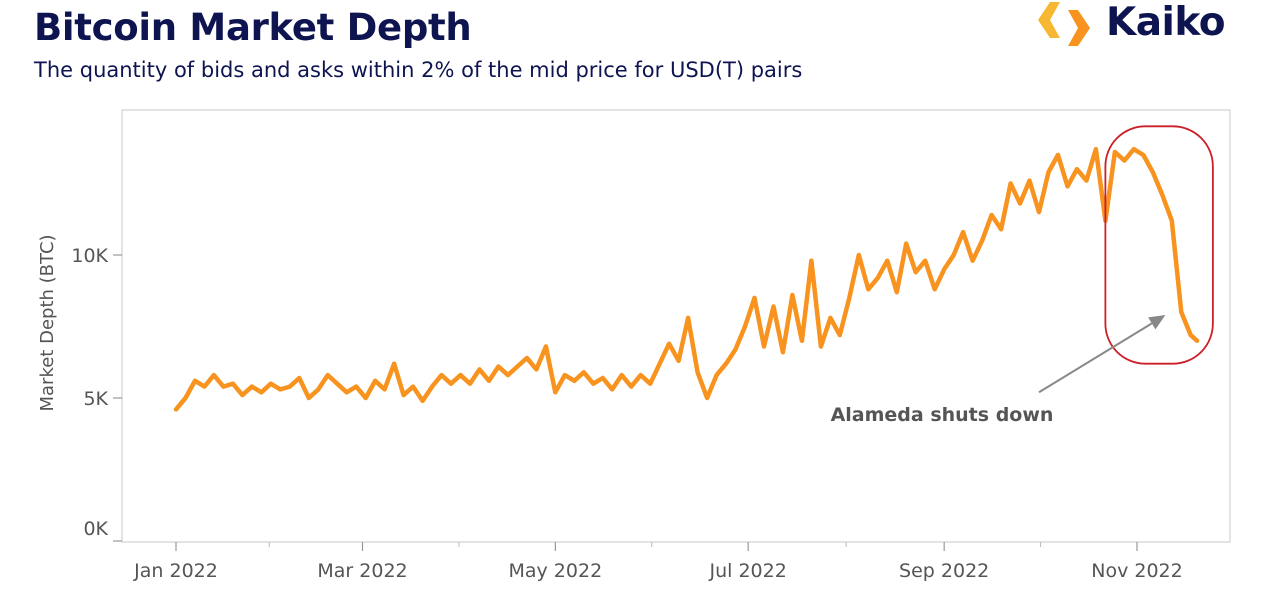  What do you see at coordinates (253, 27) in the screenshot?
I see `chart-title: Bitcoin Market Depth` at bounding box center [253, 27].